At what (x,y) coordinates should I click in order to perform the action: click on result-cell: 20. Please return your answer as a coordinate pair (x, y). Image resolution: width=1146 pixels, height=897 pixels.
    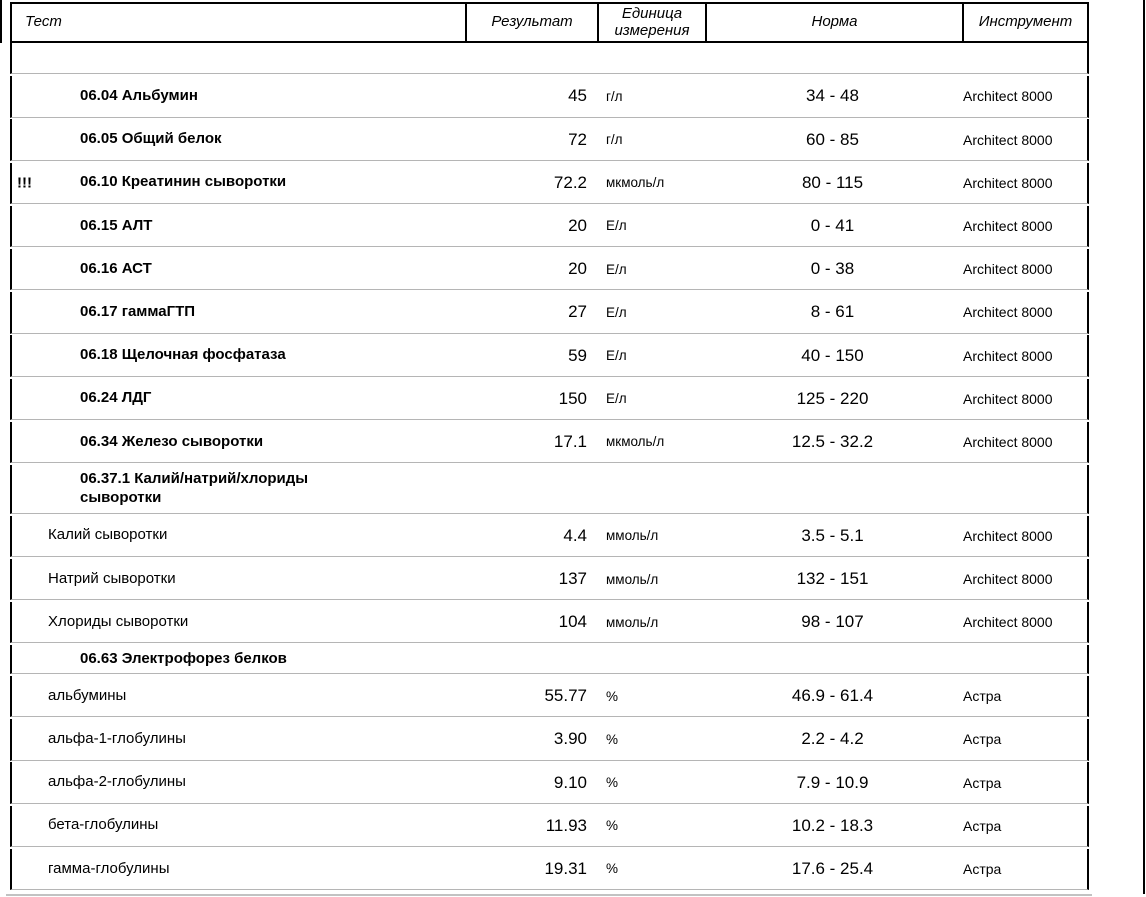
    Looking at the image, I should click on (530, 226).